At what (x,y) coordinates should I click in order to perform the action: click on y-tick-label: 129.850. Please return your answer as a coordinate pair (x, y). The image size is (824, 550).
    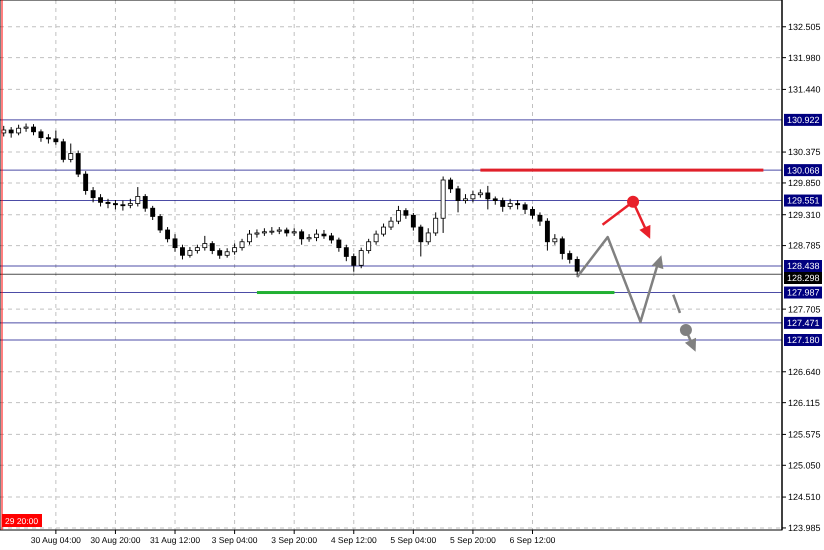
    Looking at the image, I should click on (804, 183).